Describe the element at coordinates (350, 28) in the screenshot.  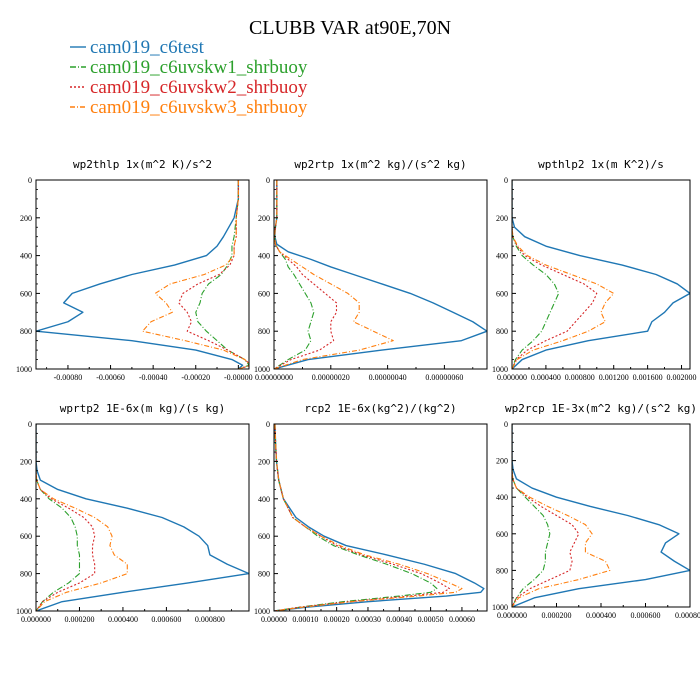
I see `figure-title: CLUBB VAR at90E,70N` at that location.